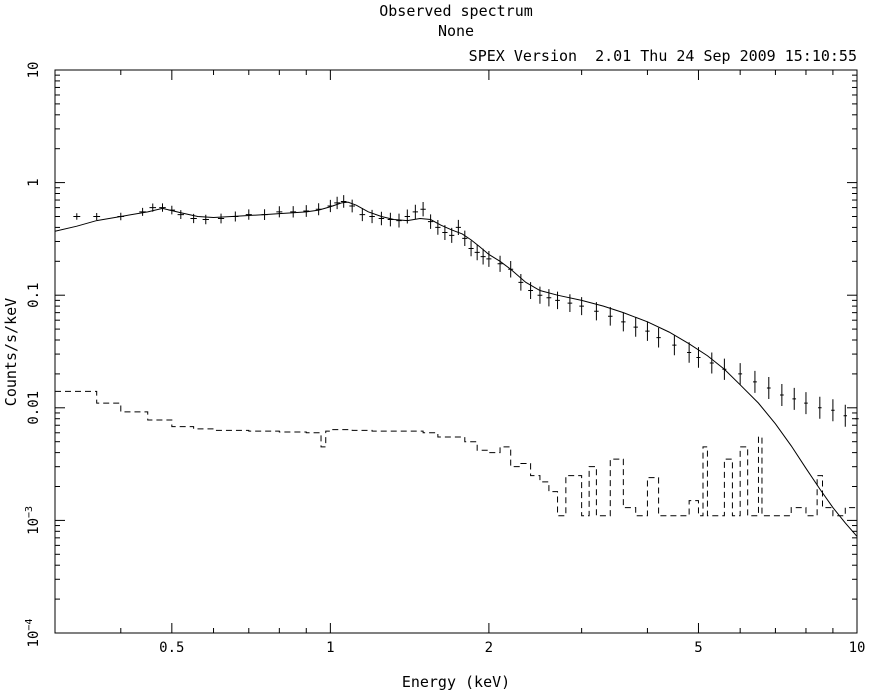 The height and width of the screenshot is (694, 869). What do you see at coordinates (34, 70) in the screenshot?
I see `y-tick-label: 10` at bounding box center [34, 70].